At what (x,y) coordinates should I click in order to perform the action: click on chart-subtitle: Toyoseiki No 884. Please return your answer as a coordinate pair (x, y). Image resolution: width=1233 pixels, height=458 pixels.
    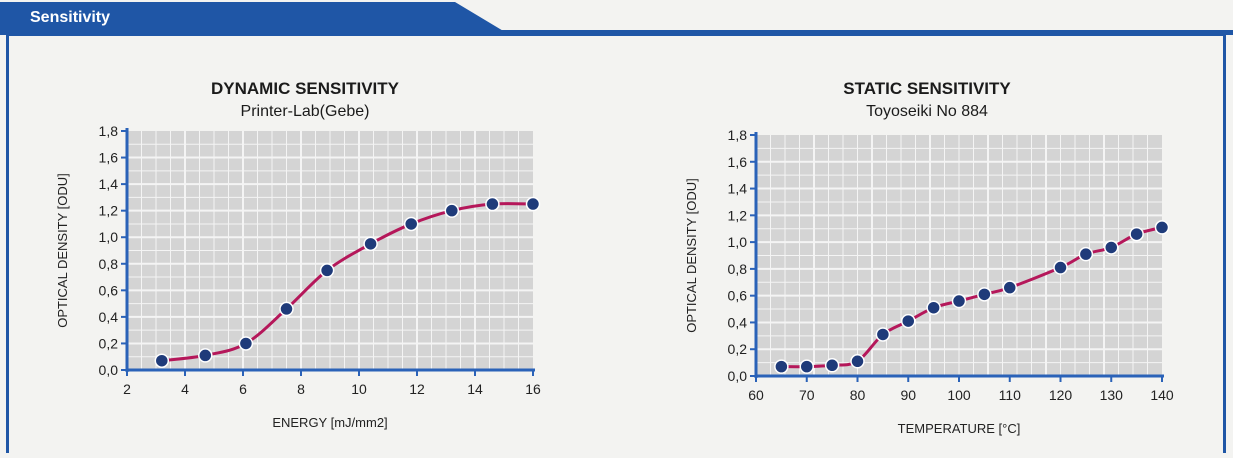
    Looking at the image, I should click on (927, 111).